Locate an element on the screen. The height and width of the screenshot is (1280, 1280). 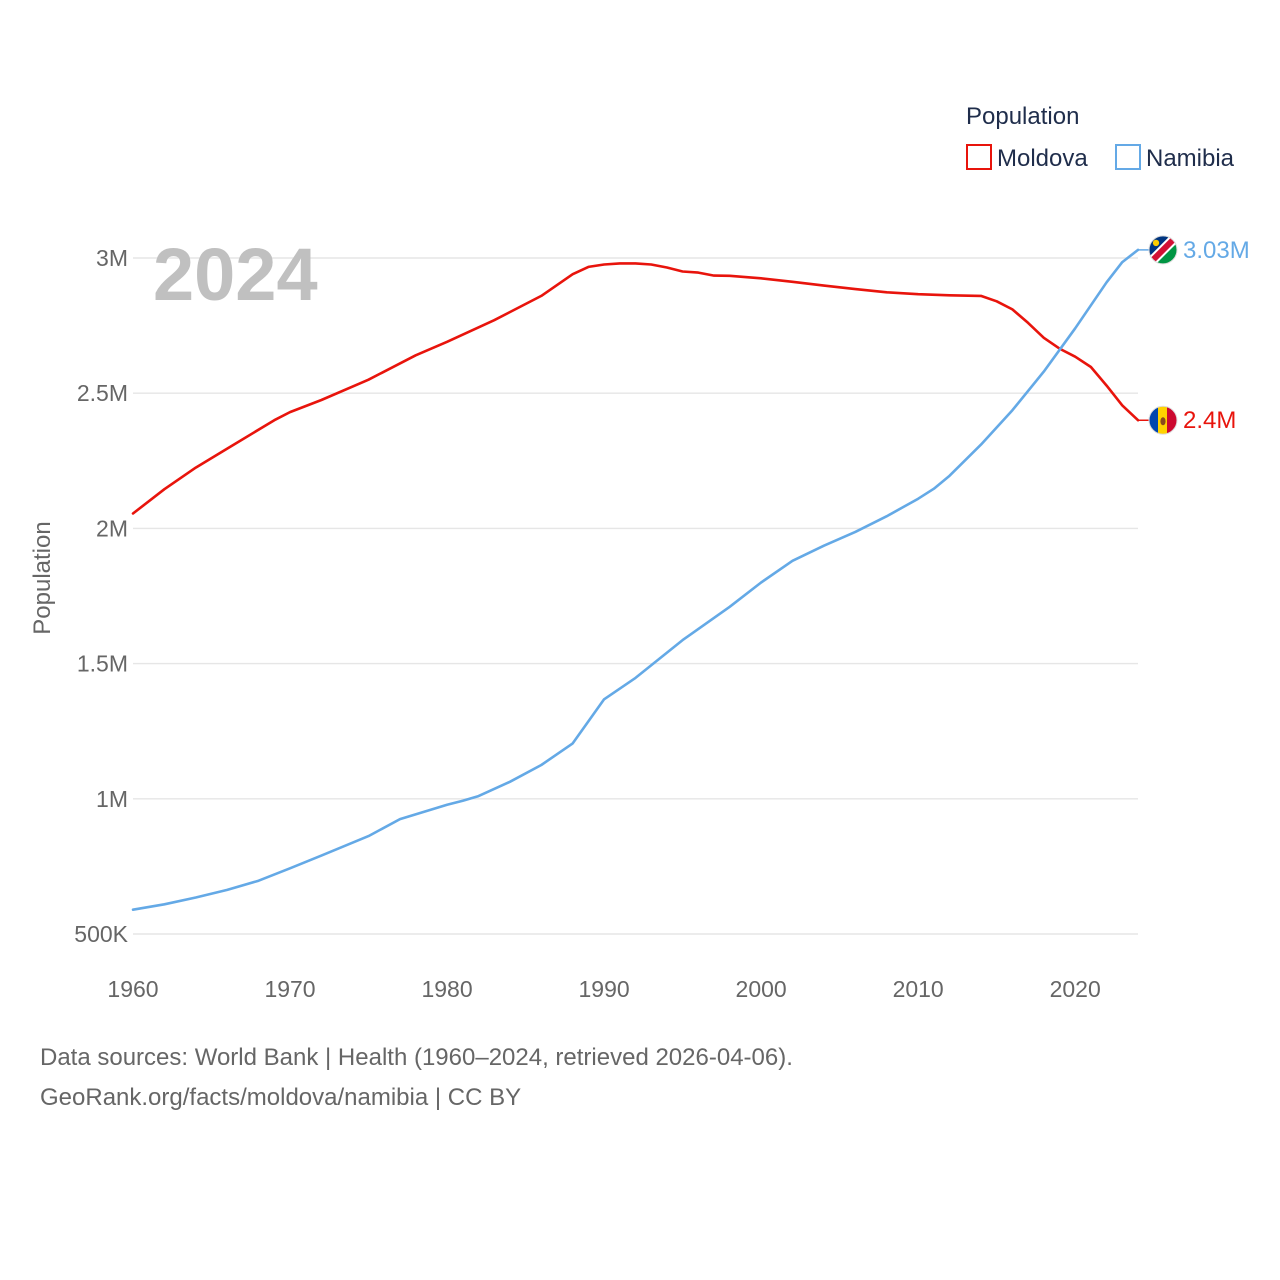
y-tick-label: 2.5M is located at coordinates (102, 393).